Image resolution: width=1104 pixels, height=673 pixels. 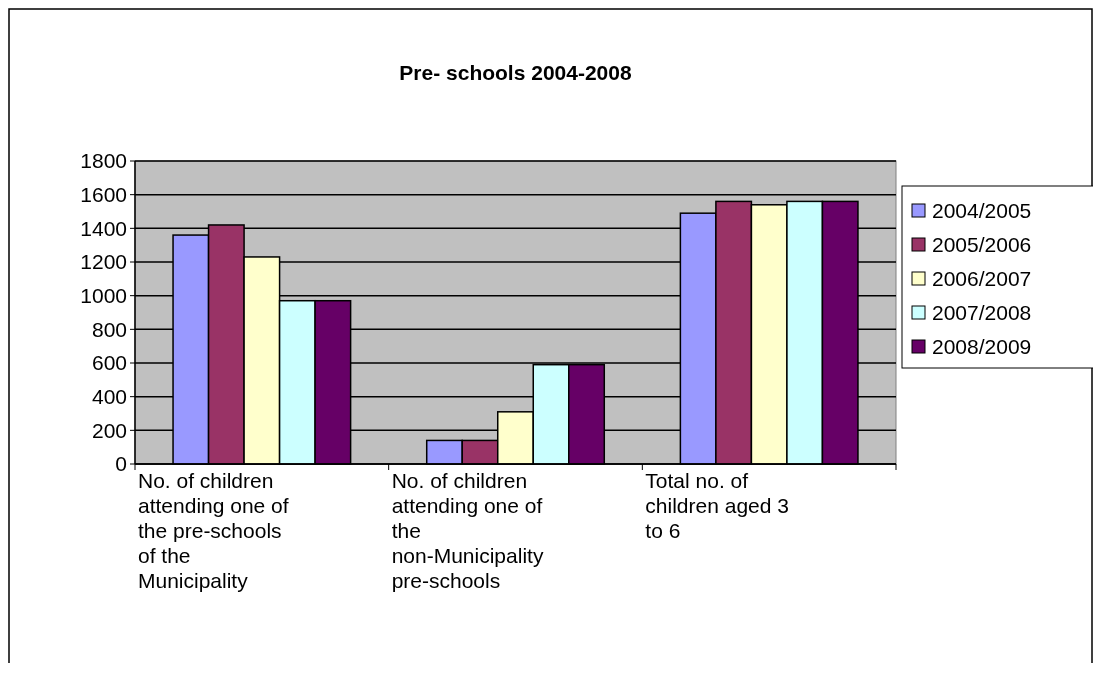 I want to click on legend-label: 2007/2008, so click(x=982, y=313).